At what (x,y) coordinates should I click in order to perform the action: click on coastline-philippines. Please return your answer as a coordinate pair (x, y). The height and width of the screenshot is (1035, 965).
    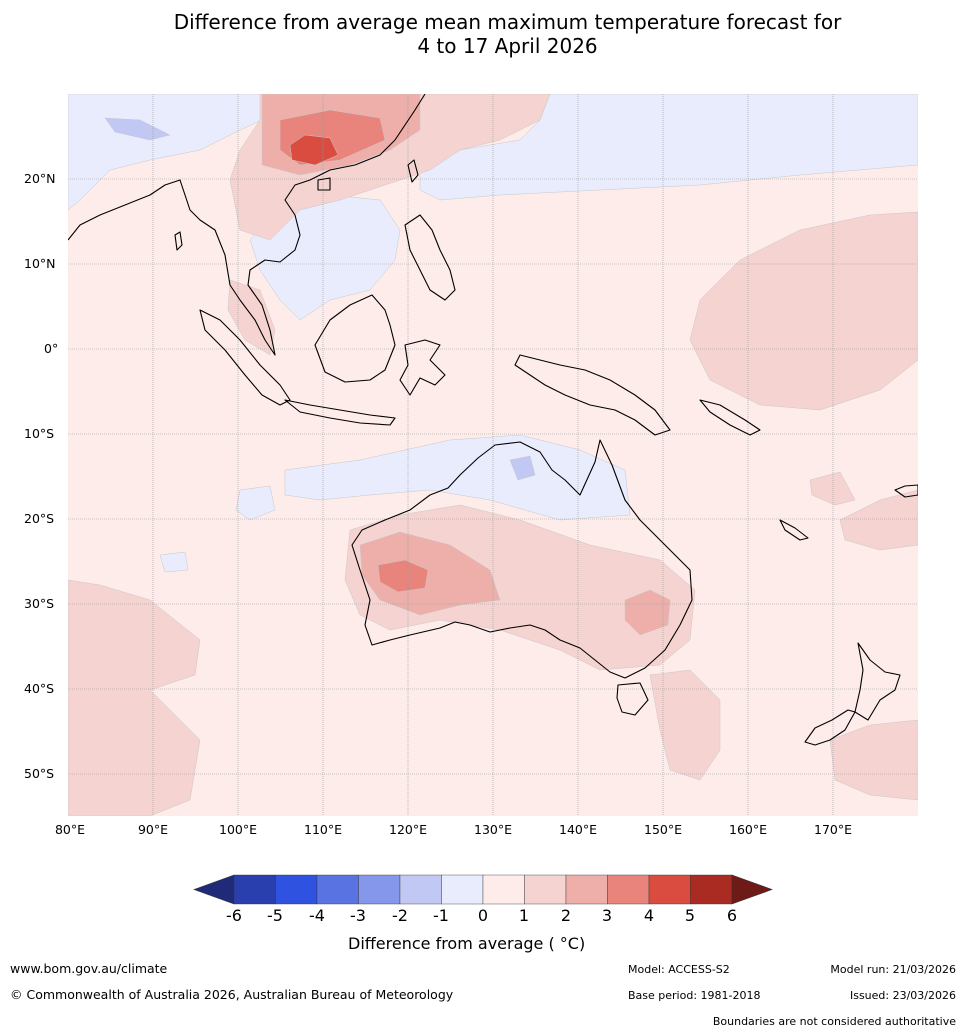
    Looking at the image, I should click on (430, 257).